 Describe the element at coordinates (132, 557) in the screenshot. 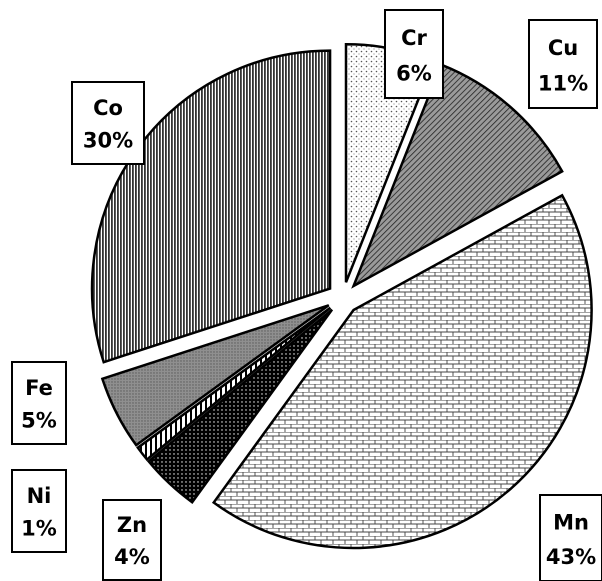

I see `slice-label-percent: 4%` at that location.